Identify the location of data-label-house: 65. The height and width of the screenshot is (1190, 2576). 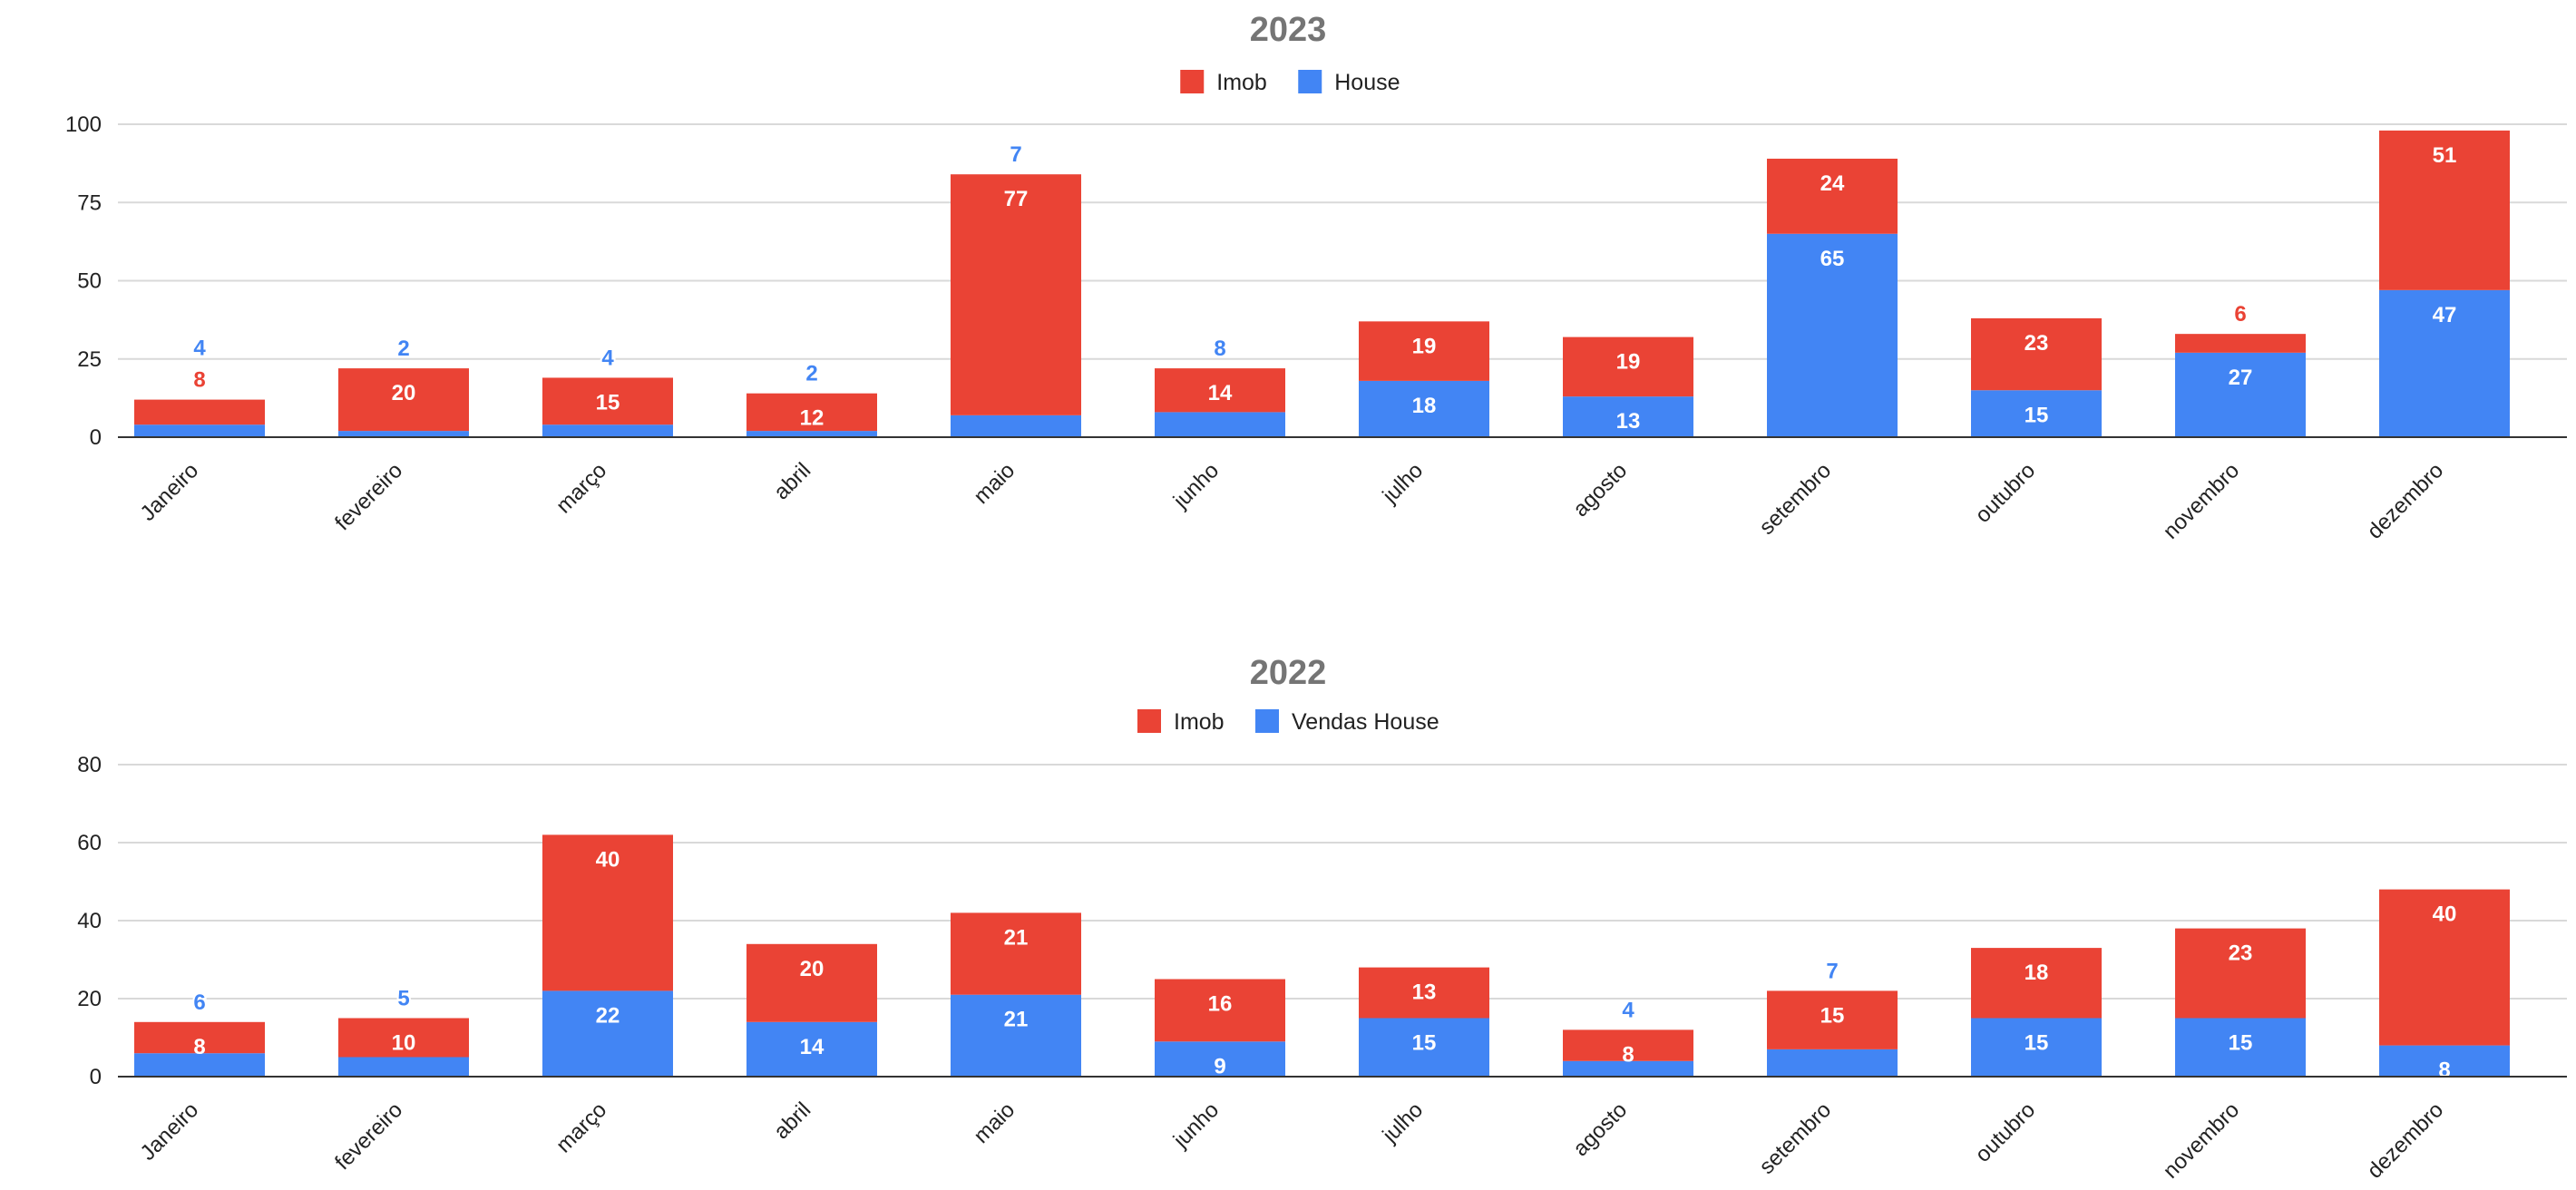
(1832, 259).